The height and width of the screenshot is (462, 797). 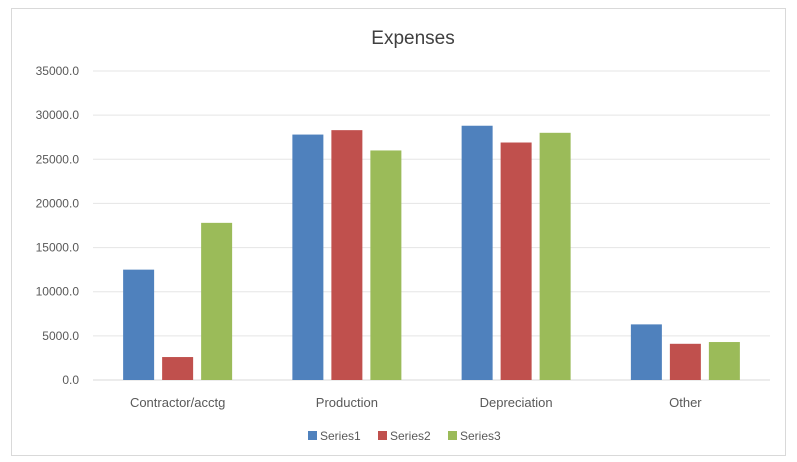 I want to click on x-category-label: Other, so click(x=685, y=402).